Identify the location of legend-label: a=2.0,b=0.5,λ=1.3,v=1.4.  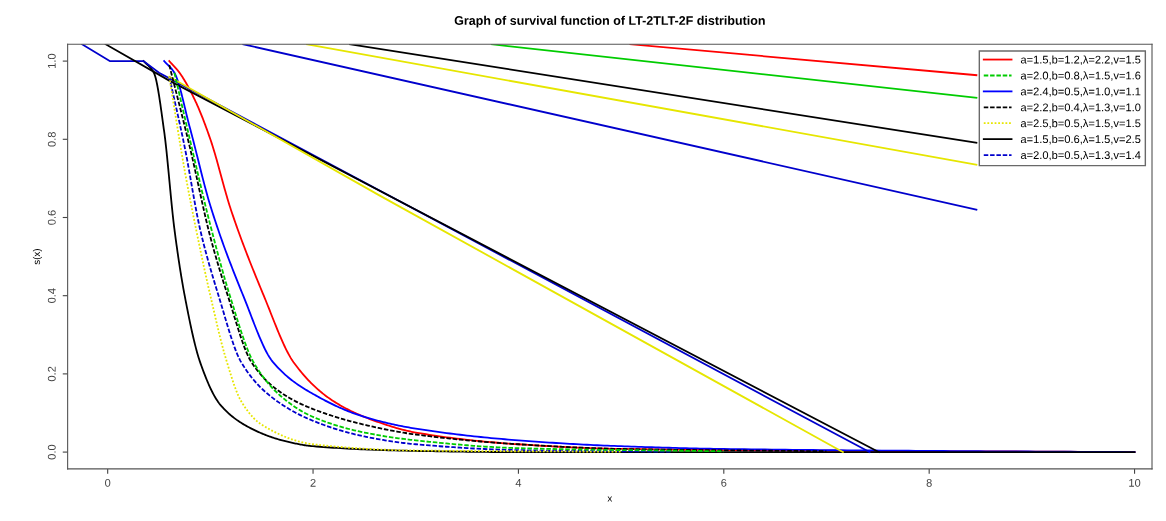
(1080, 155).